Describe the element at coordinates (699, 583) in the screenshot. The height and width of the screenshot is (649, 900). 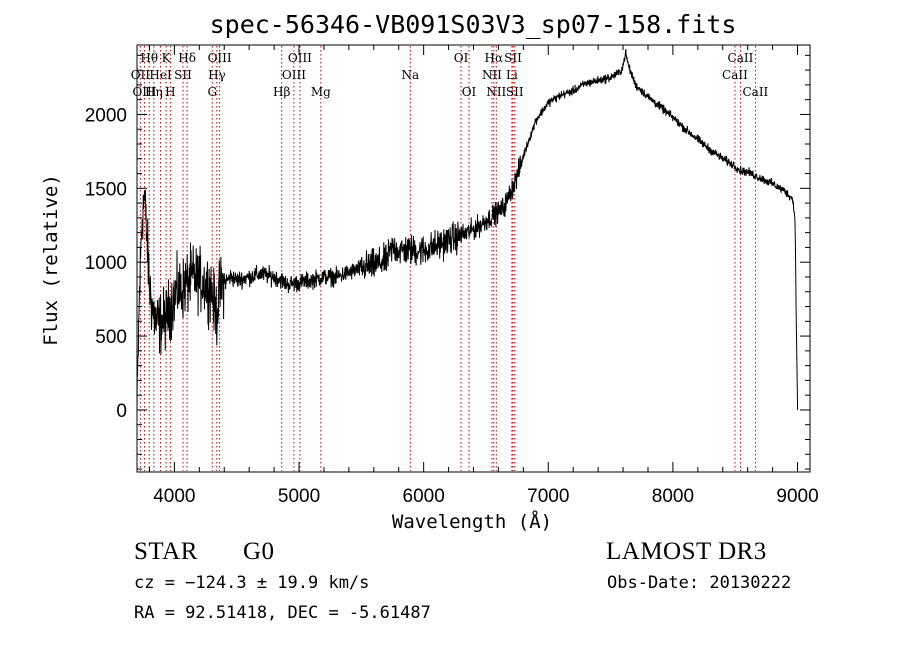
I see `observation-date: Obs-Date: 20130222` at that location.